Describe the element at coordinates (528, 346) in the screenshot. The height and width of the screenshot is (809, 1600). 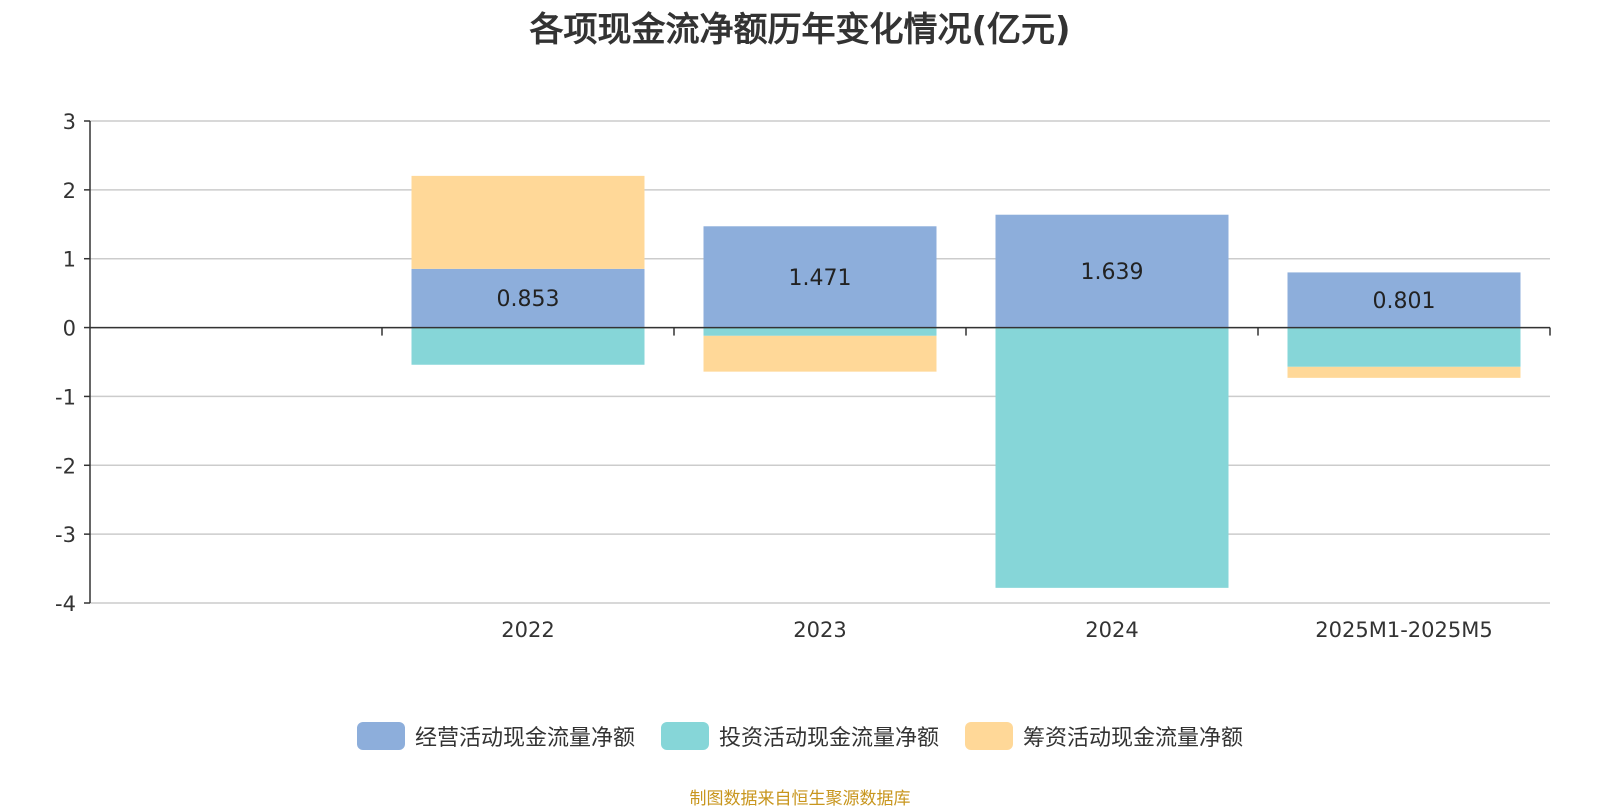
I see `bar-investing-2022` at that location.